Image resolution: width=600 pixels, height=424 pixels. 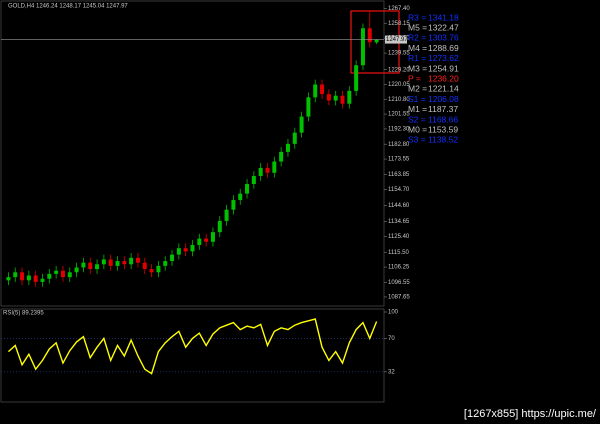 What do you see at coordinates (399, 100) in the screenshot?
I see `y-tick-label: 1210.80` at bounding box center [399, 100].